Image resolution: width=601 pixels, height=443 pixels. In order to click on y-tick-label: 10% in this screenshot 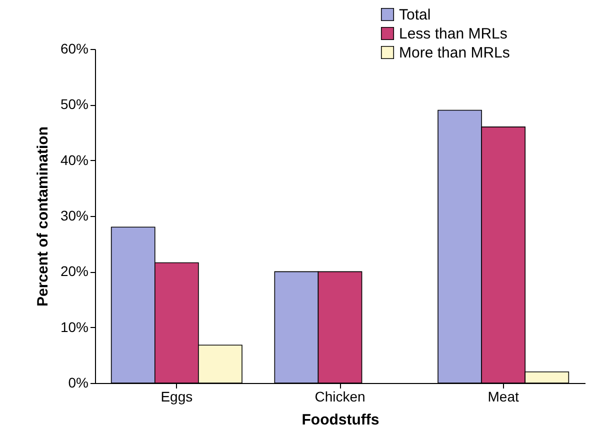, I will do `click(74, 326)`.